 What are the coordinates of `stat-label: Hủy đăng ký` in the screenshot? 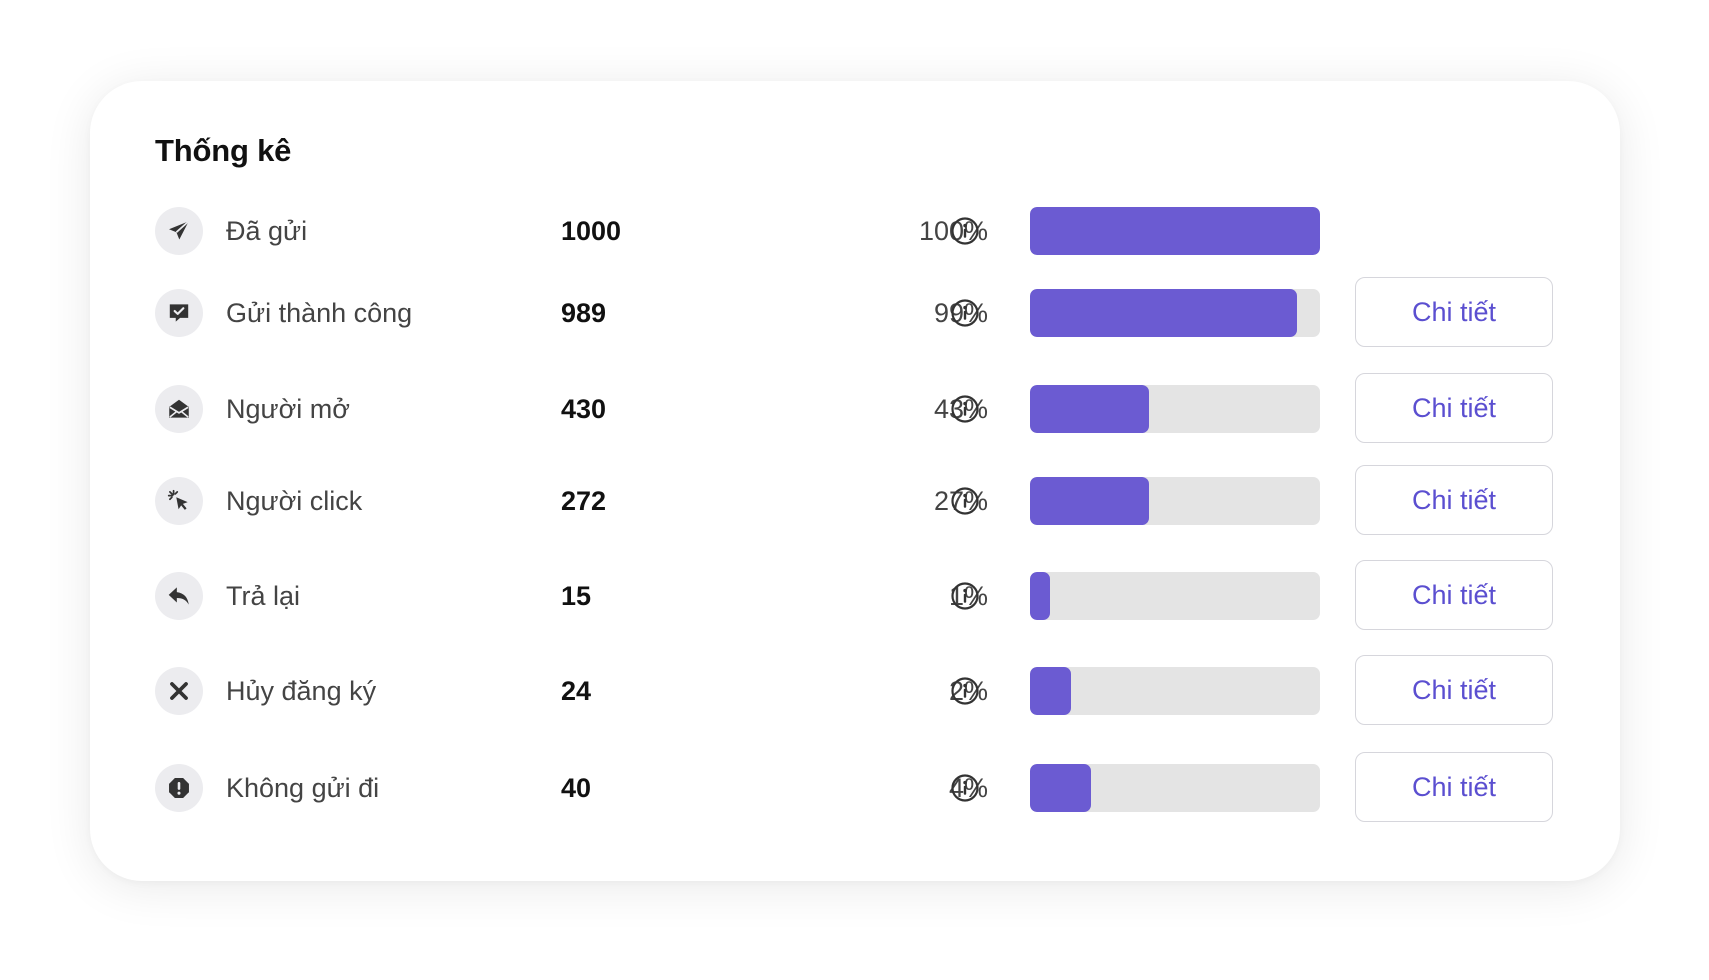 It's located at (301, 691).